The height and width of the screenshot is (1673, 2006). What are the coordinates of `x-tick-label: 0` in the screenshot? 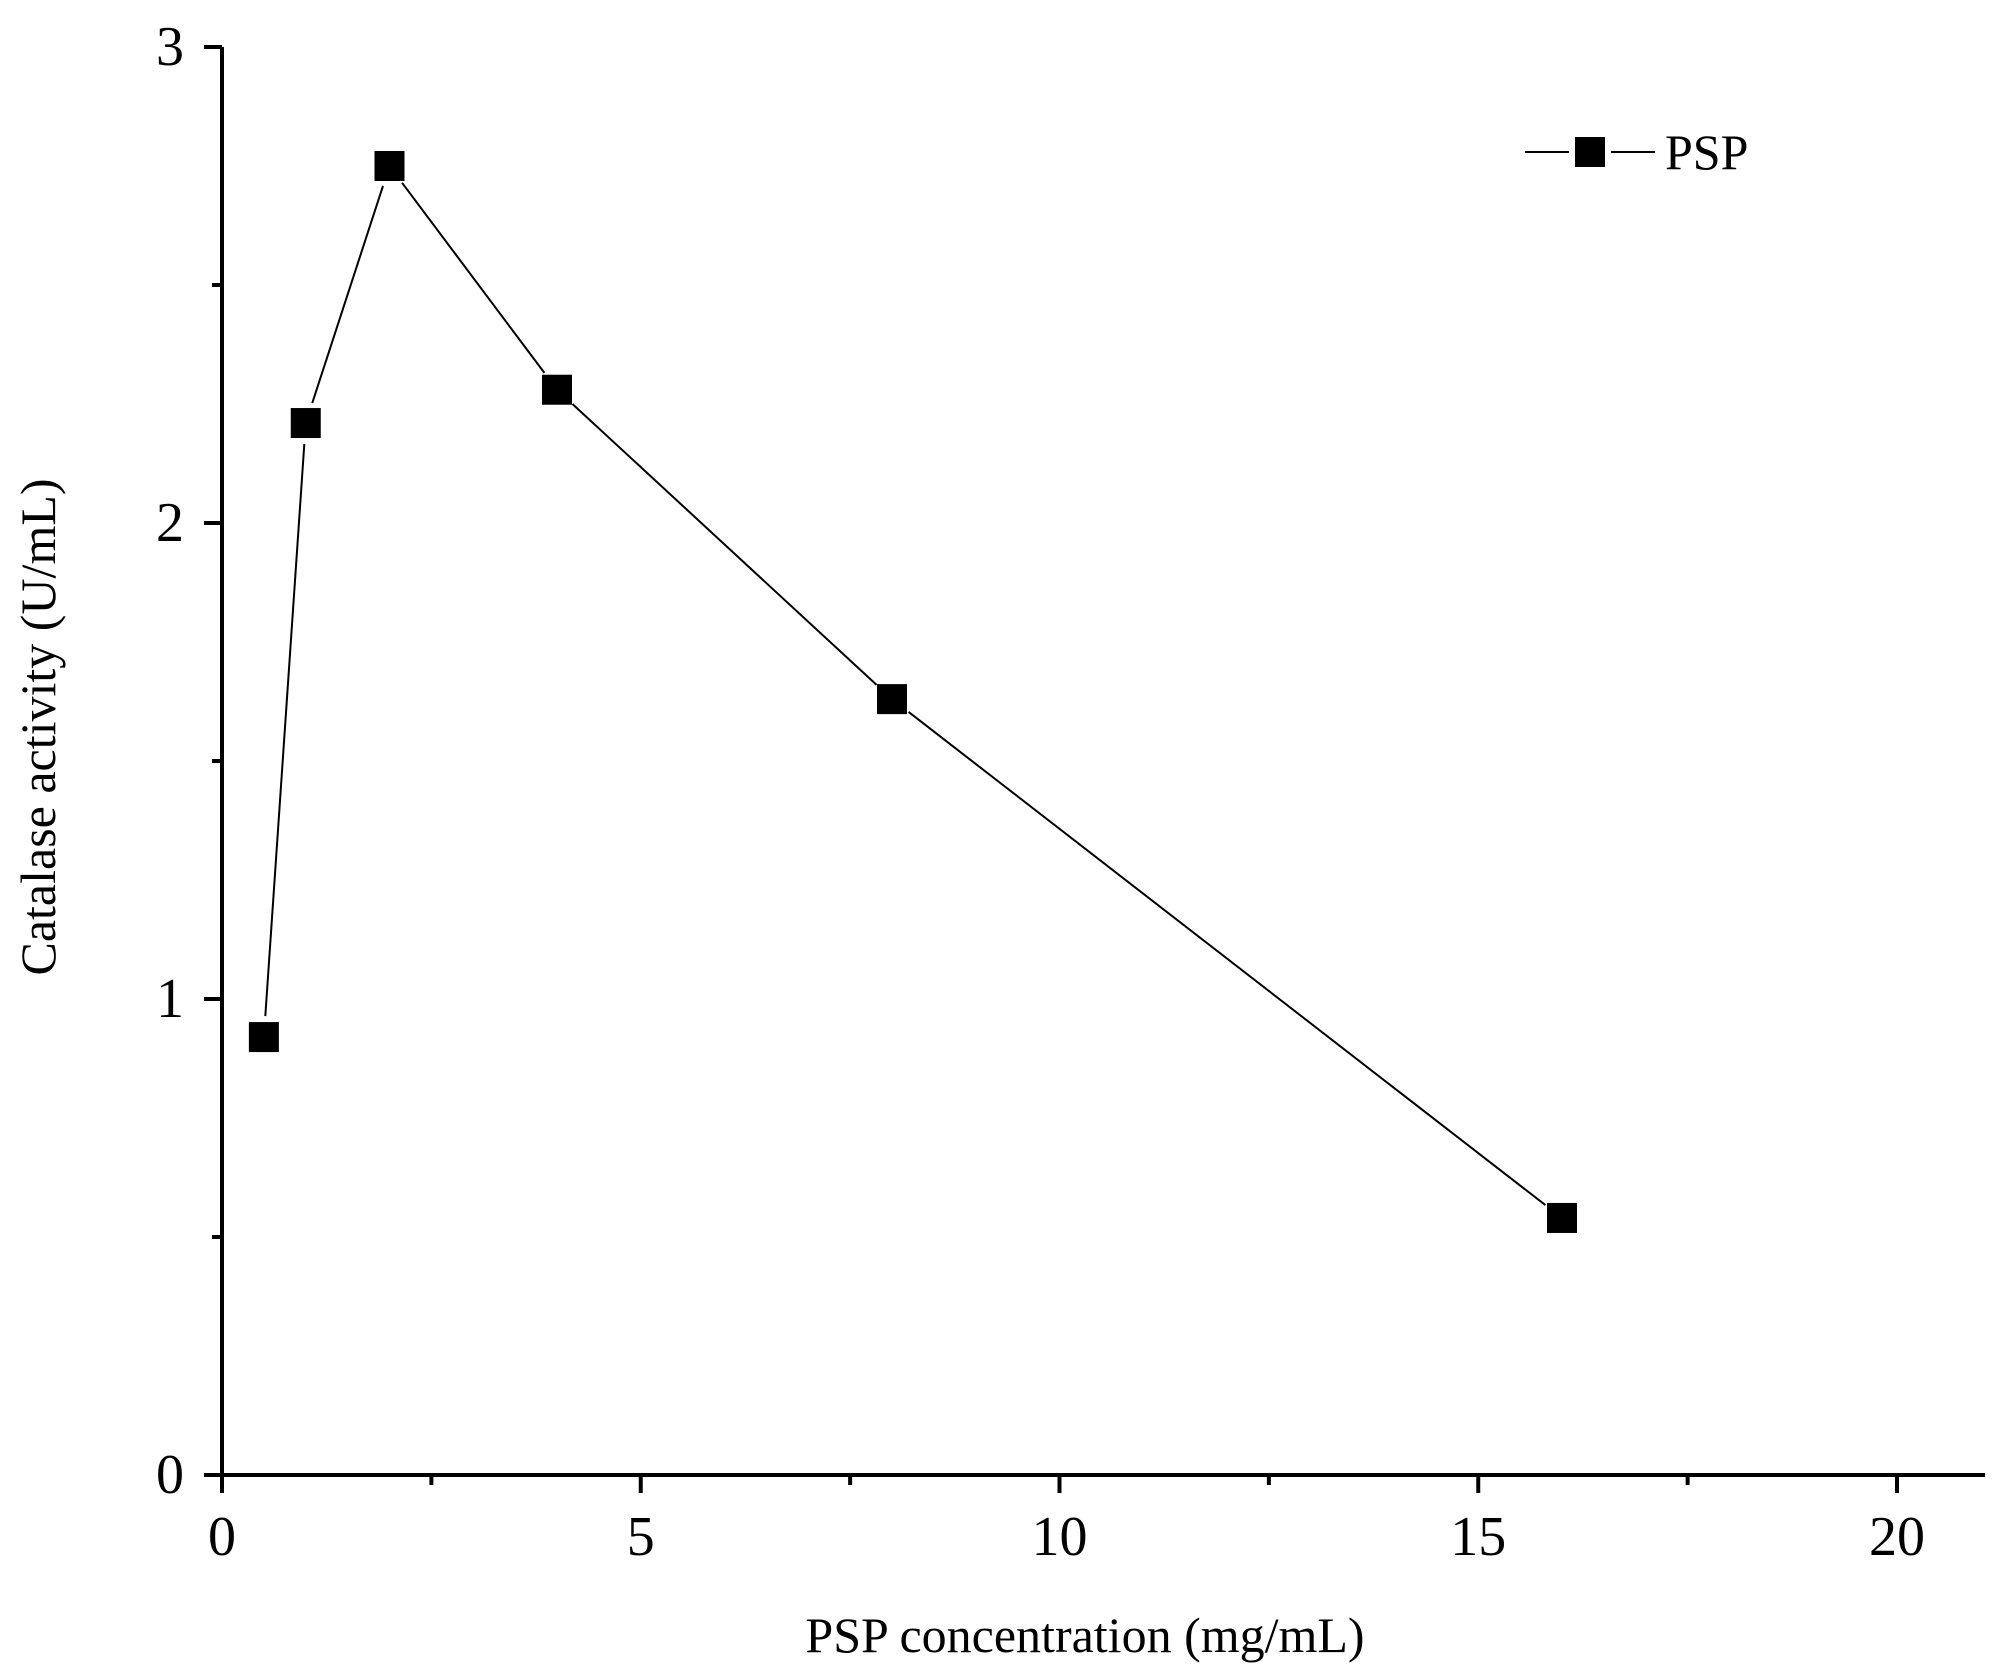 It's located at (222, 1537).